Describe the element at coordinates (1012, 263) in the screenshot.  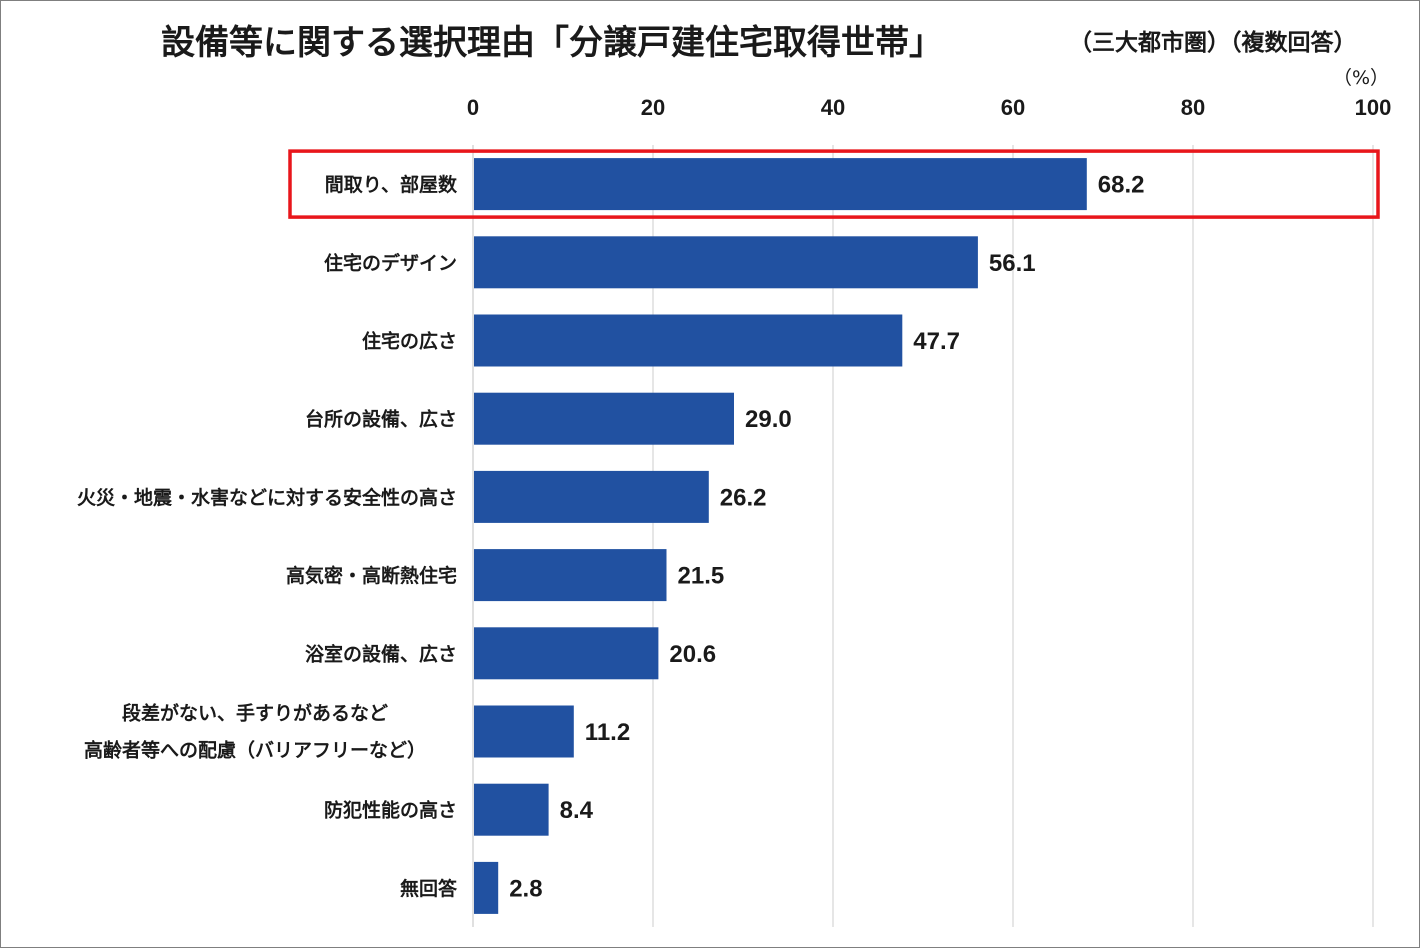
I see `value-label-2: 56.1` at that location.